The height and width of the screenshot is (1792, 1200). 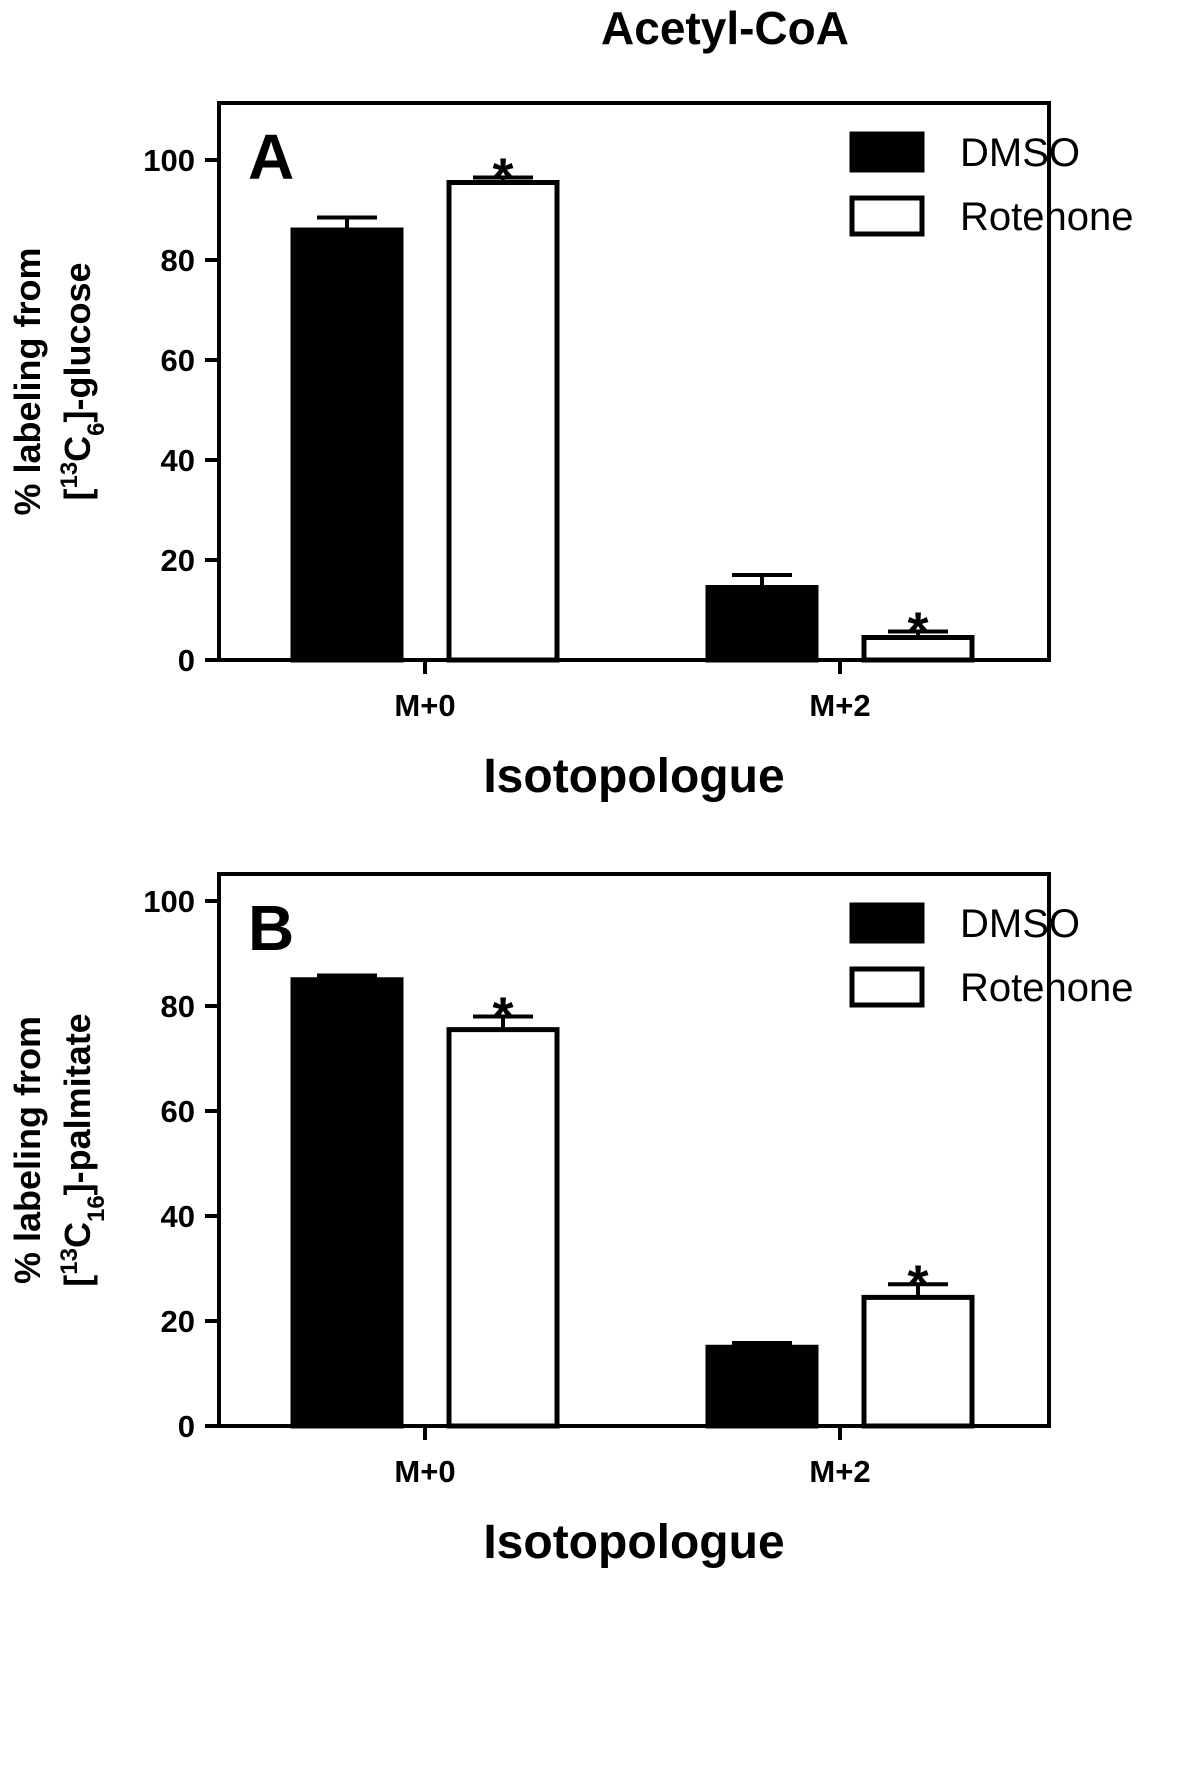 I want to click on panel-letter: A, so click(x=271, y=157).